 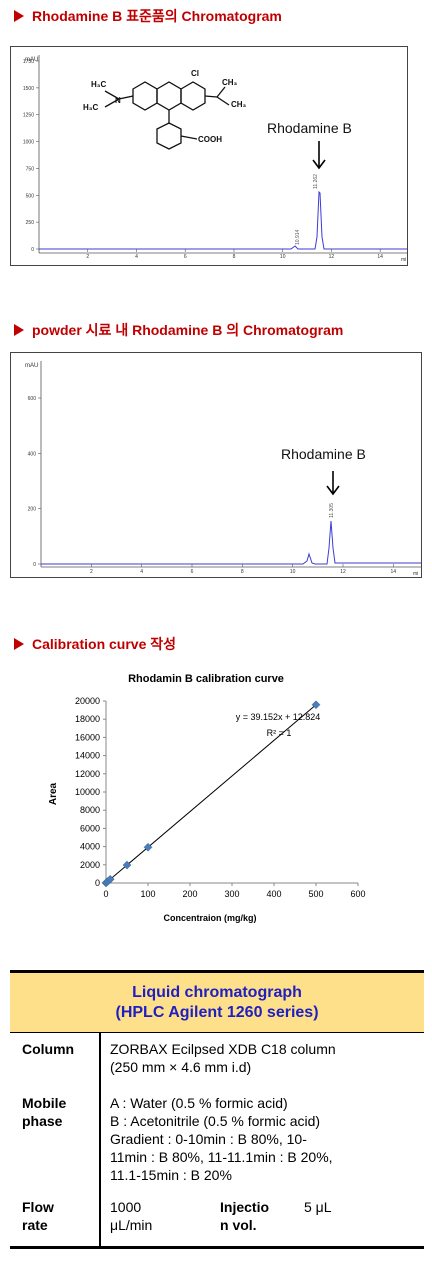 What do you see at coordinates (217, 1012) in the screenshot?
I see `table-header-line2: (HPLC Agilent 1260 series)` at bounding box center [217, 1012].